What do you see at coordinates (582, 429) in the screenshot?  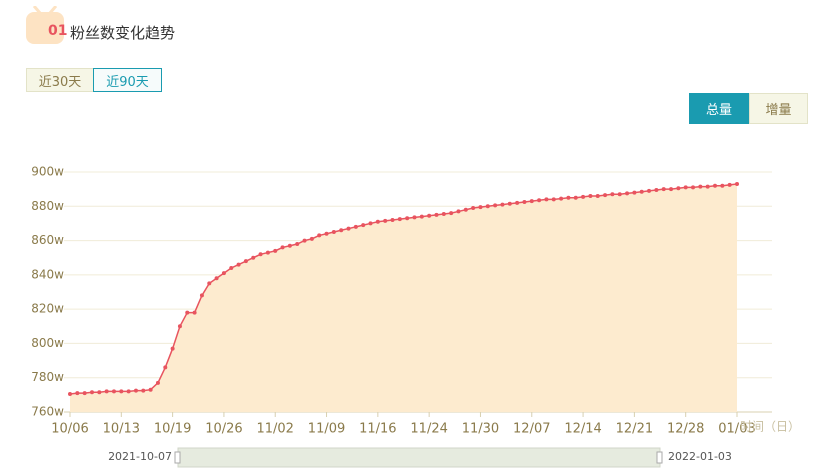 I see `x-tick-label: 12/14` at bounding box center [582, 429].